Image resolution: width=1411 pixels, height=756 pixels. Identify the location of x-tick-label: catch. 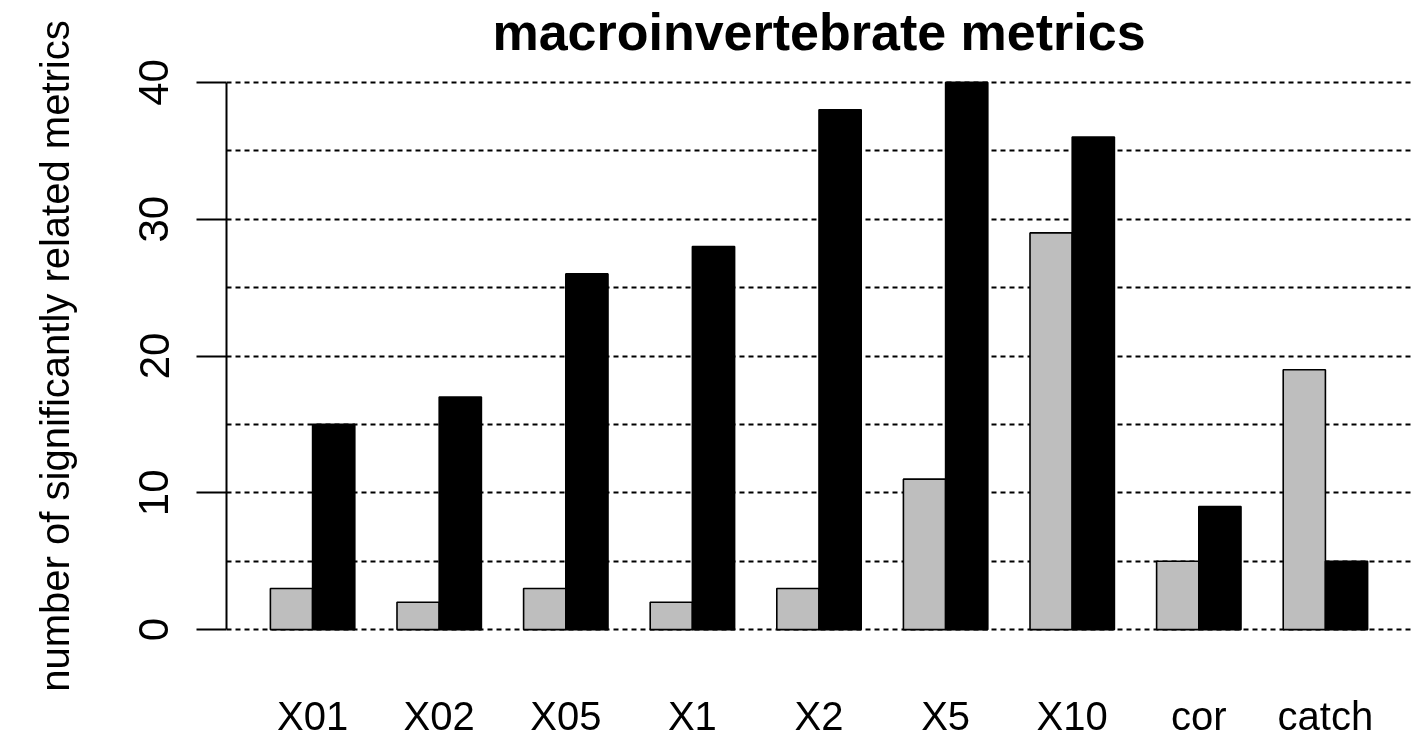
(1325, 715).